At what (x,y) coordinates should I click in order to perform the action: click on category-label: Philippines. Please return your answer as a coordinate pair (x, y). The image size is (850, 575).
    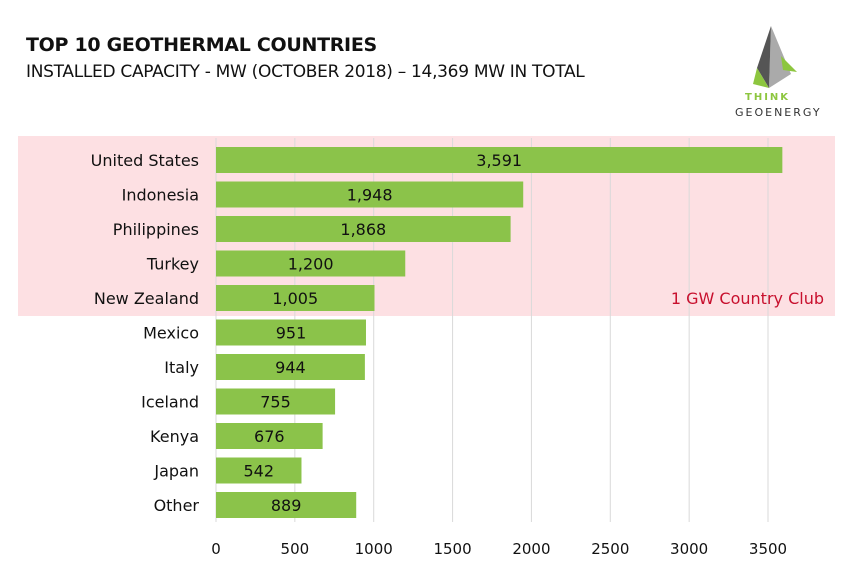
    Looking at the image, I should click on (156, 229).